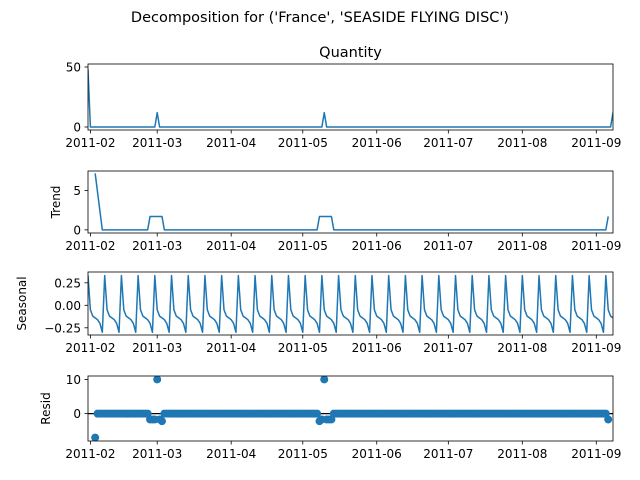  What do you see at coordinates (90, 143) in the screenshot?
I see `observed-xtick-label: 2011-02` at bounding box center [90, 143].